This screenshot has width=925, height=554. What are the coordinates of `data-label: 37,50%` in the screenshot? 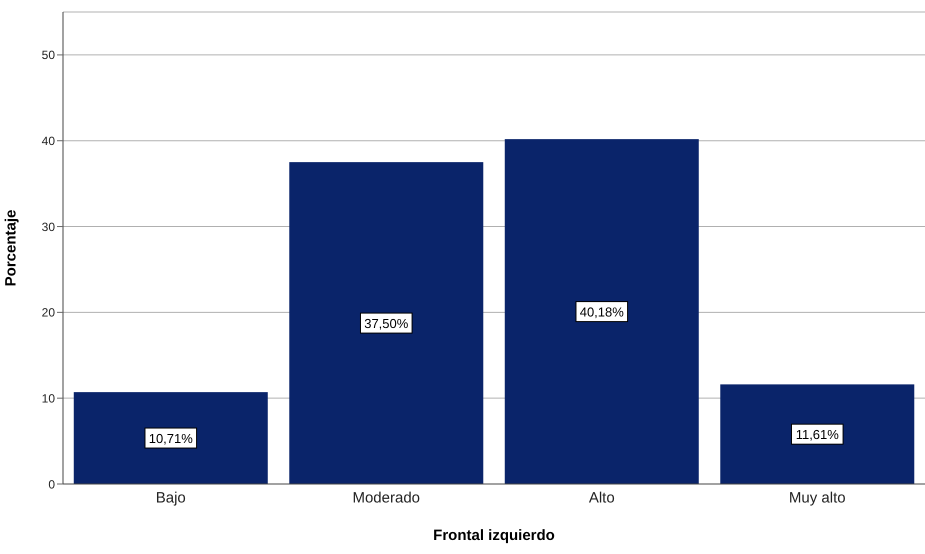 It's located at (386, 324).